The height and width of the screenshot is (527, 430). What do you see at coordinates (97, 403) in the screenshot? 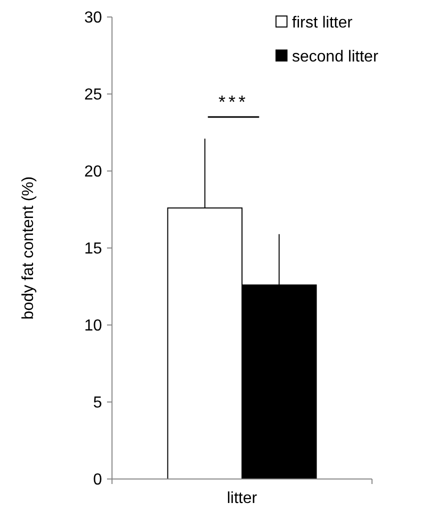
I see `y-tick-label: 5` at bounding box center [97, 403].